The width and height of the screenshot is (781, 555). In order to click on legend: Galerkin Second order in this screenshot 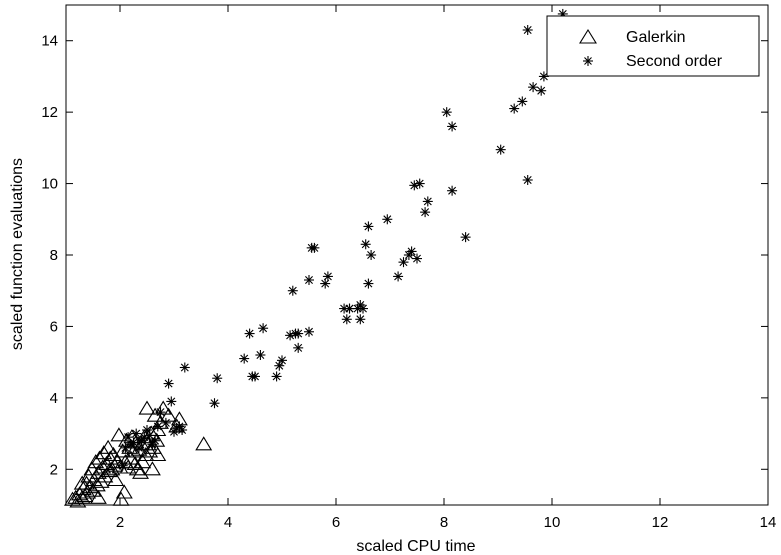, I will do `click(653, 46)`.